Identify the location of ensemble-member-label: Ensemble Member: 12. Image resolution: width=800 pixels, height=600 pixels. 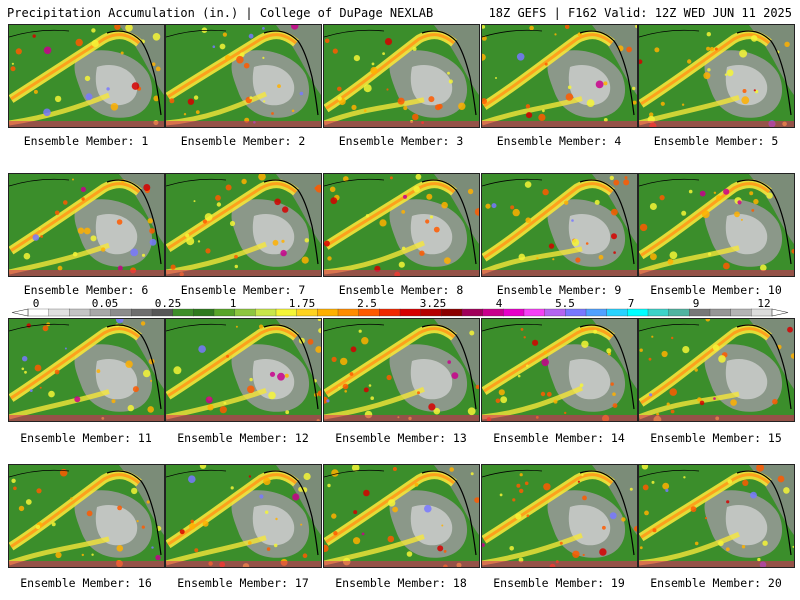
(243, 438).